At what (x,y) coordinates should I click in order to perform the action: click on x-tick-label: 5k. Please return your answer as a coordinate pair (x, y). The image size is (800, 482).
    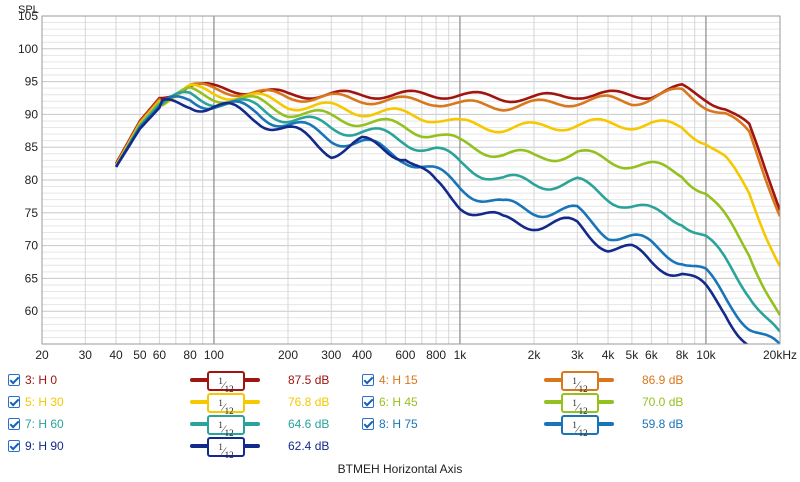
    Looking at the image, I should click on (633, 354).